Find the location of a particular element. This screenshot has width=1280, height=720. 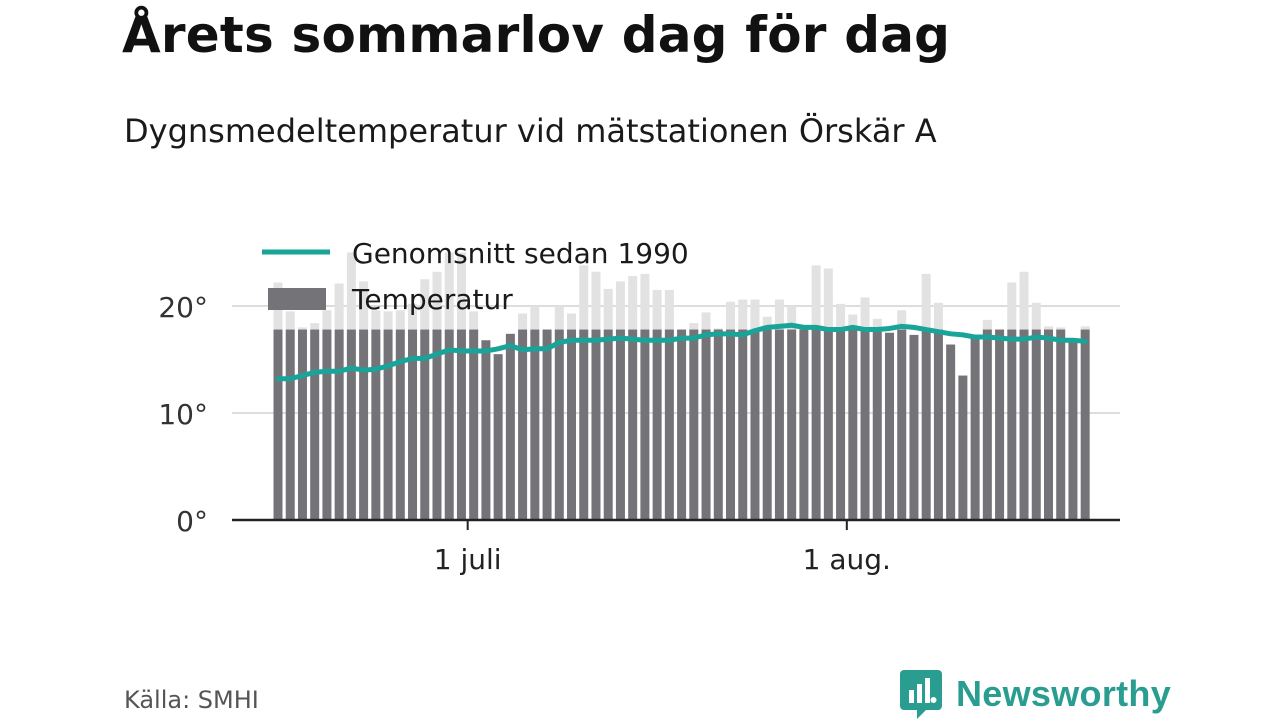

x-tick-label: 1 aug. is located at coordinates (847, 559).